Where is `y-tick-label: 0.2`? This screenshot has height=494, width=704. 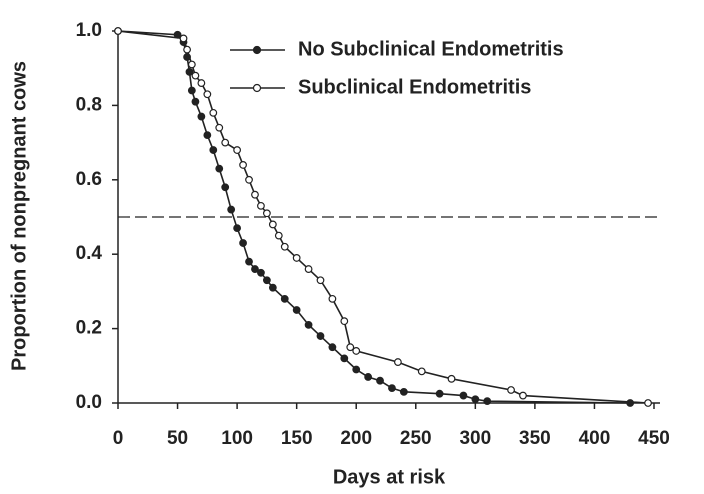 y-tick-label: 0.2 is located at coordinates (89, 328).